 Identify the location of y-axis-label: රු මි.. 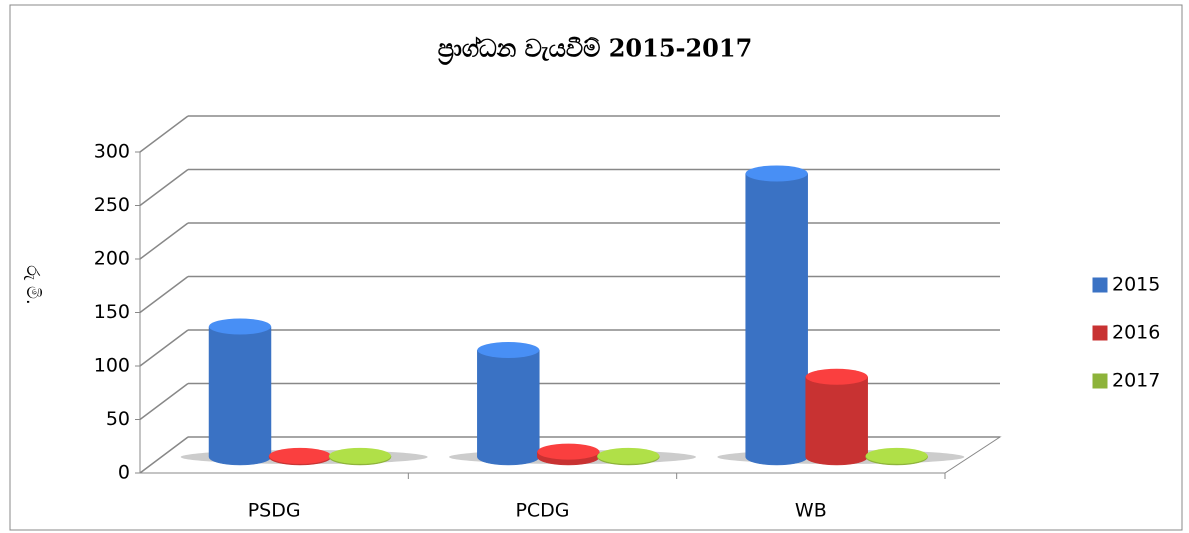
(32, 284).